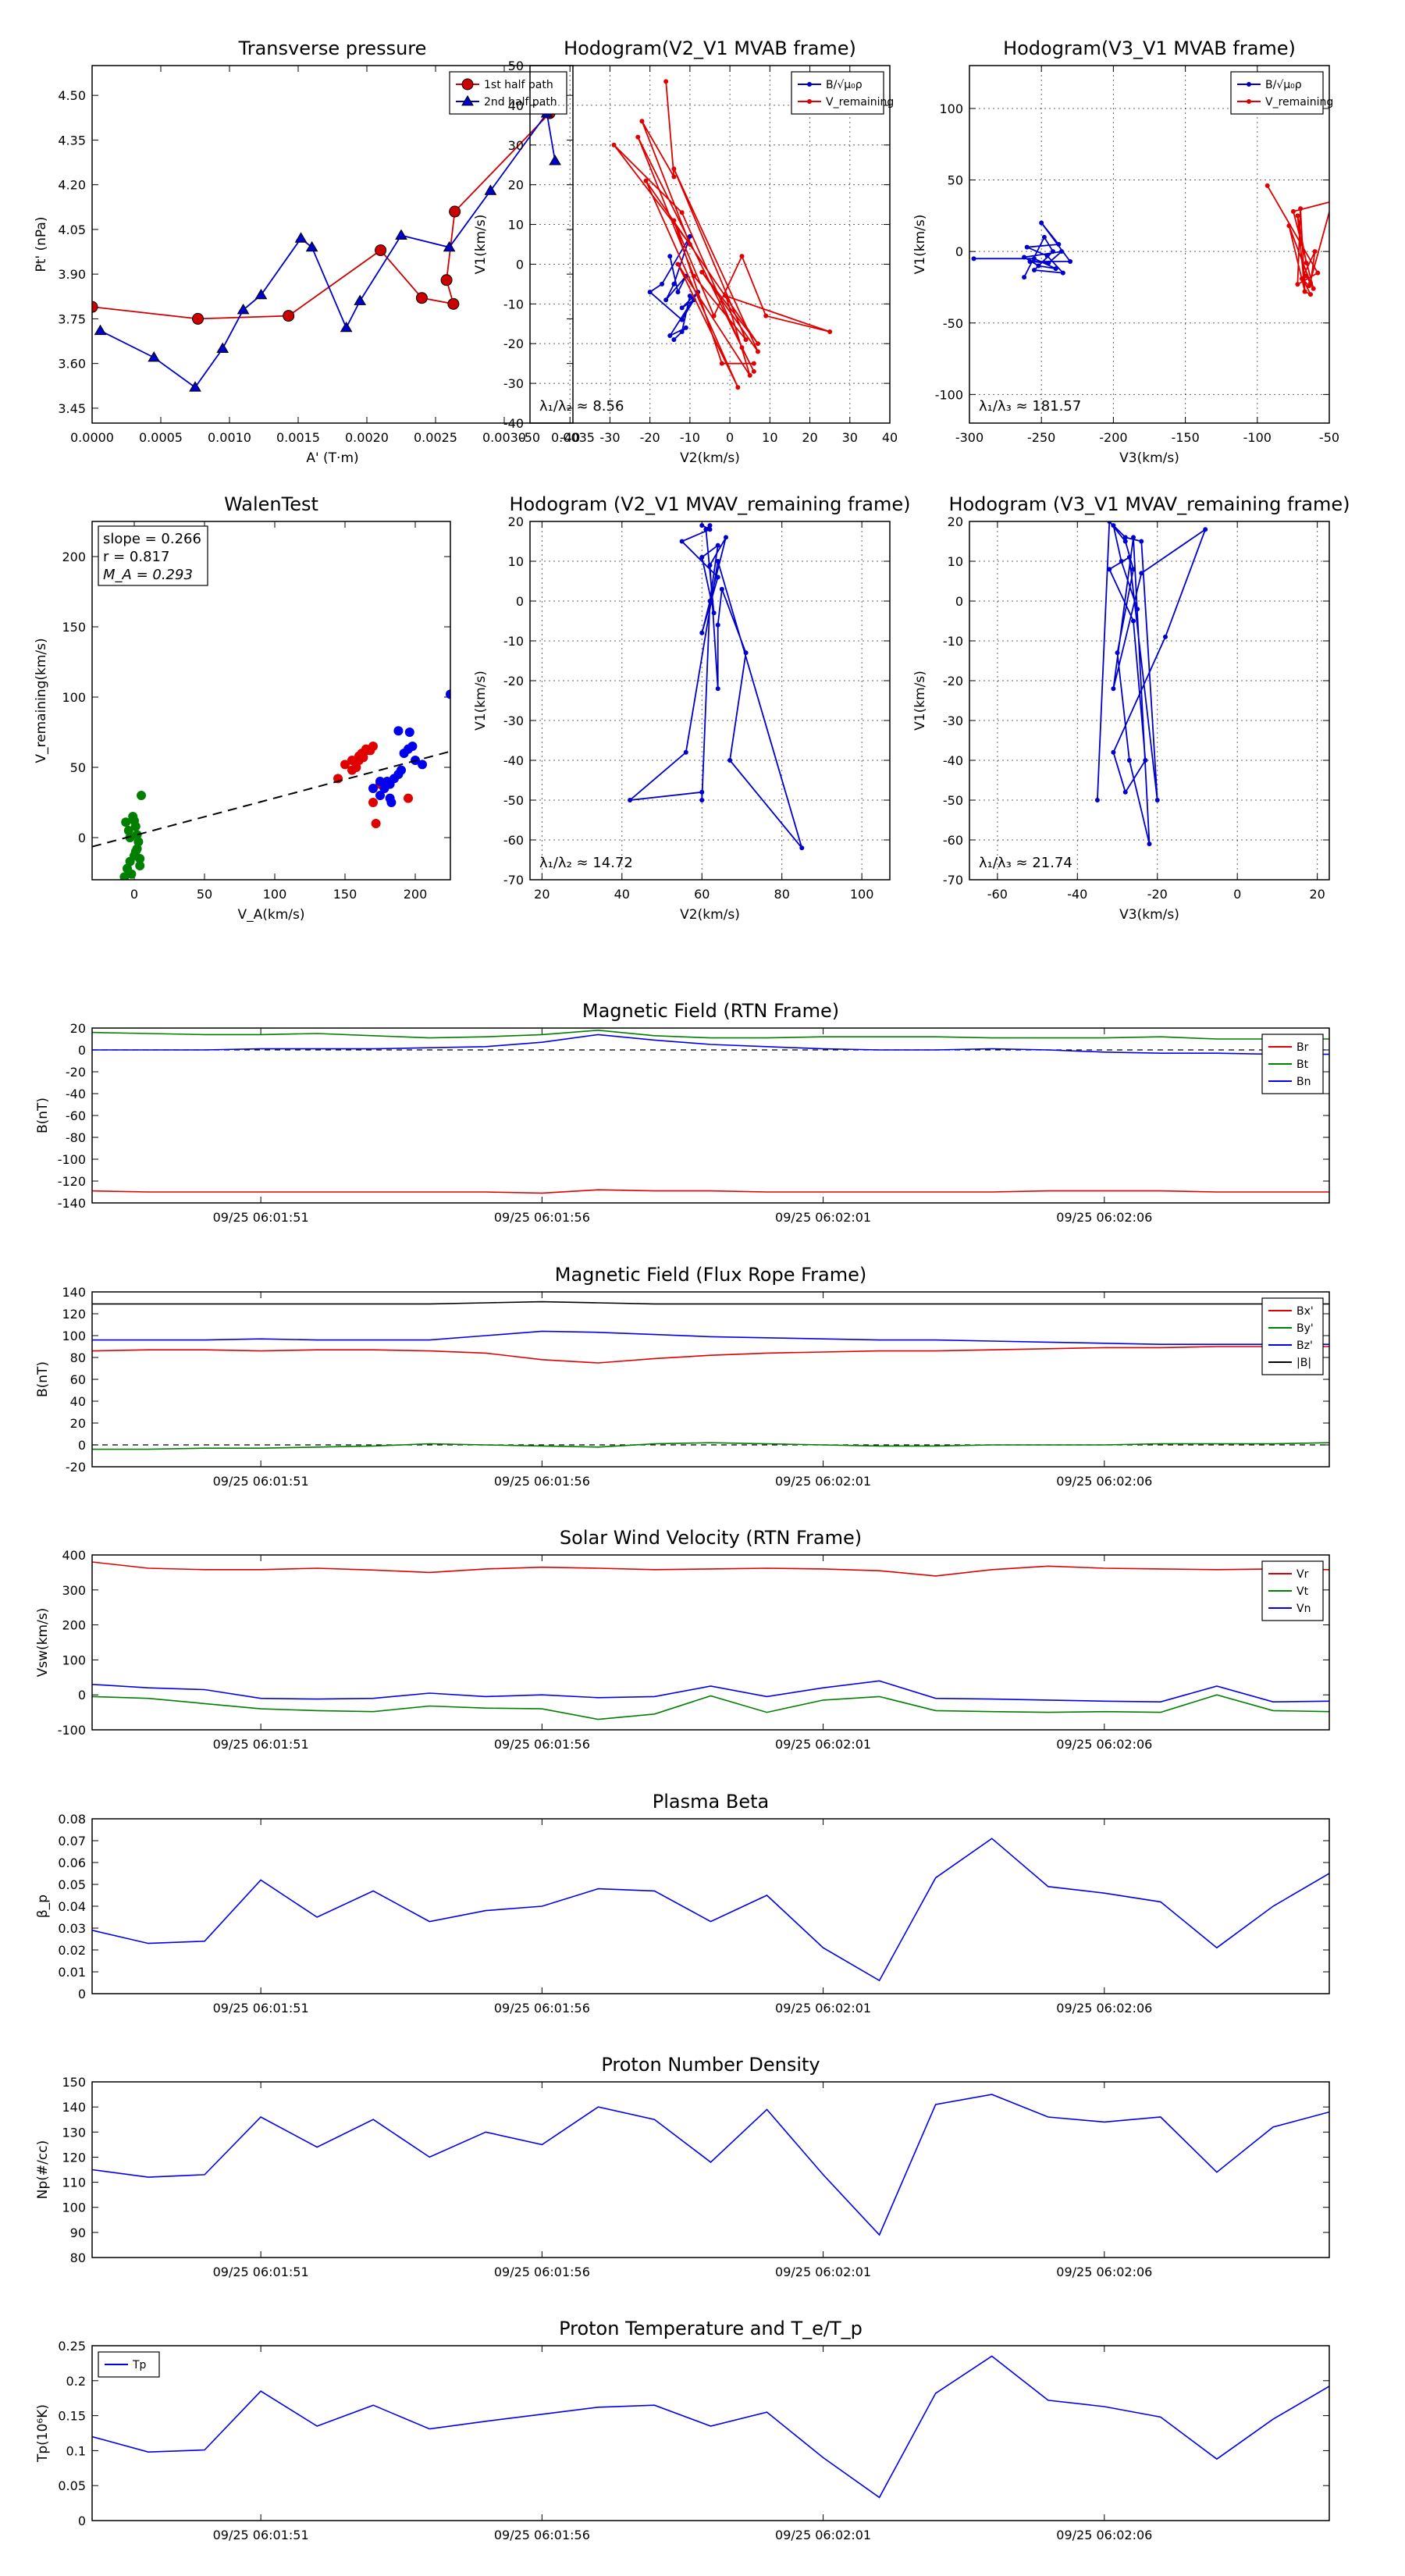 This screenshot has width=1405, height=2576. What do you see at coordinates (810, 437) in the screenshot?
I see `x-tick-label: 20` at bounding box center [810, 437].